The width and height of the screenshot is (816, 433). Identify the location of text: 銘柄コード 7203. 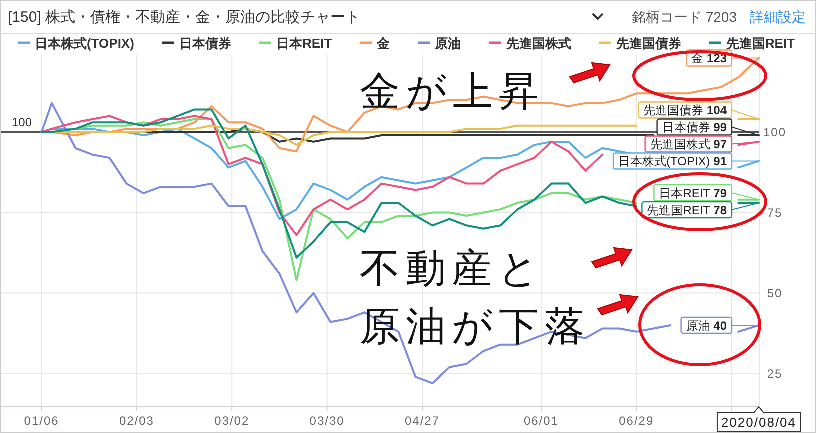
(685, 17).